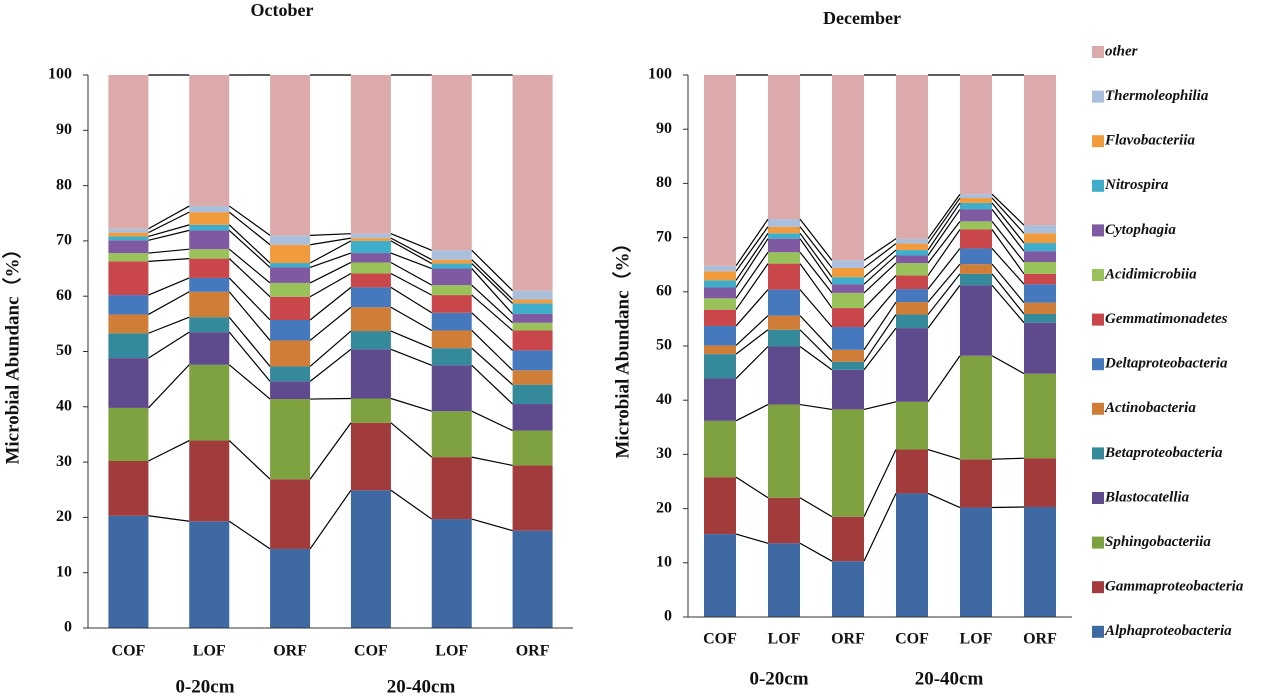 The width and height of the screenshot is (1280, 696). I want to click on y-axis-label: Microbial Abundanc（%）, so click(11, 351).